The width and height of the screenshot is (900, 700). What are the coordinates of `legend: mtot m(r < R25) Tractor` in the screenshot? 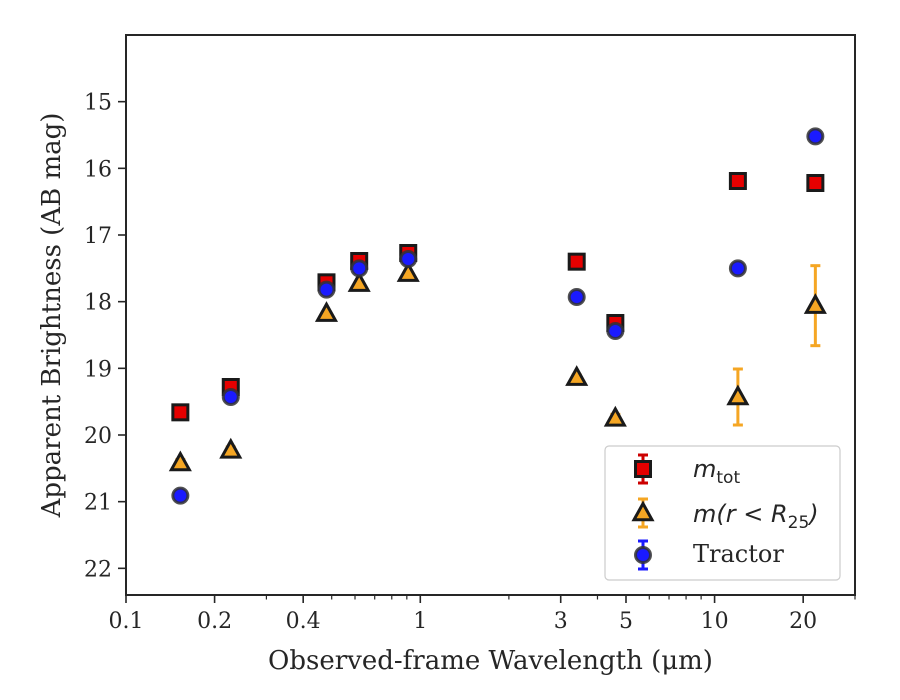 It's located at (722, 513).